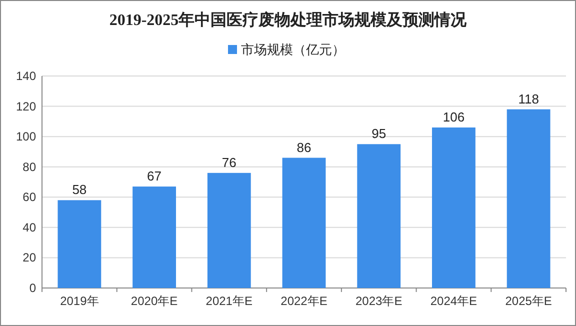 This screenshot has height=326, width=576. I want to click on y-tick-label: 20, so click(29, 257).